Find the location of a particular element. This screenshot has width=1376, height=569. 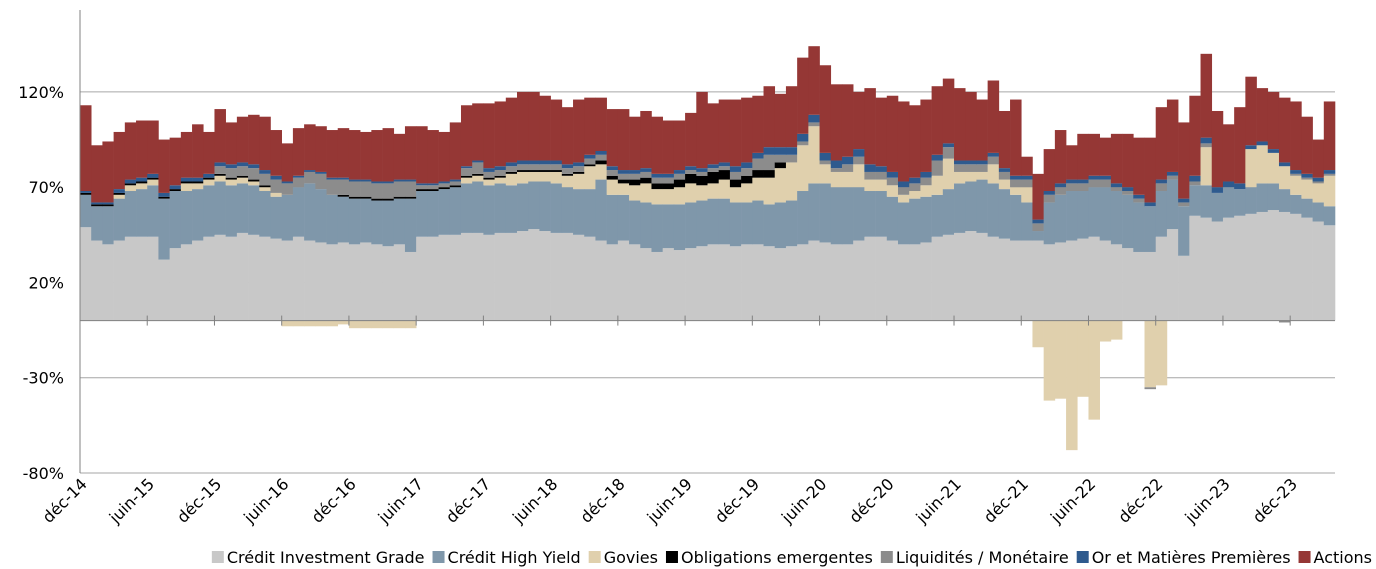

legend-item: Actions is located at coordinates (1335, 557).